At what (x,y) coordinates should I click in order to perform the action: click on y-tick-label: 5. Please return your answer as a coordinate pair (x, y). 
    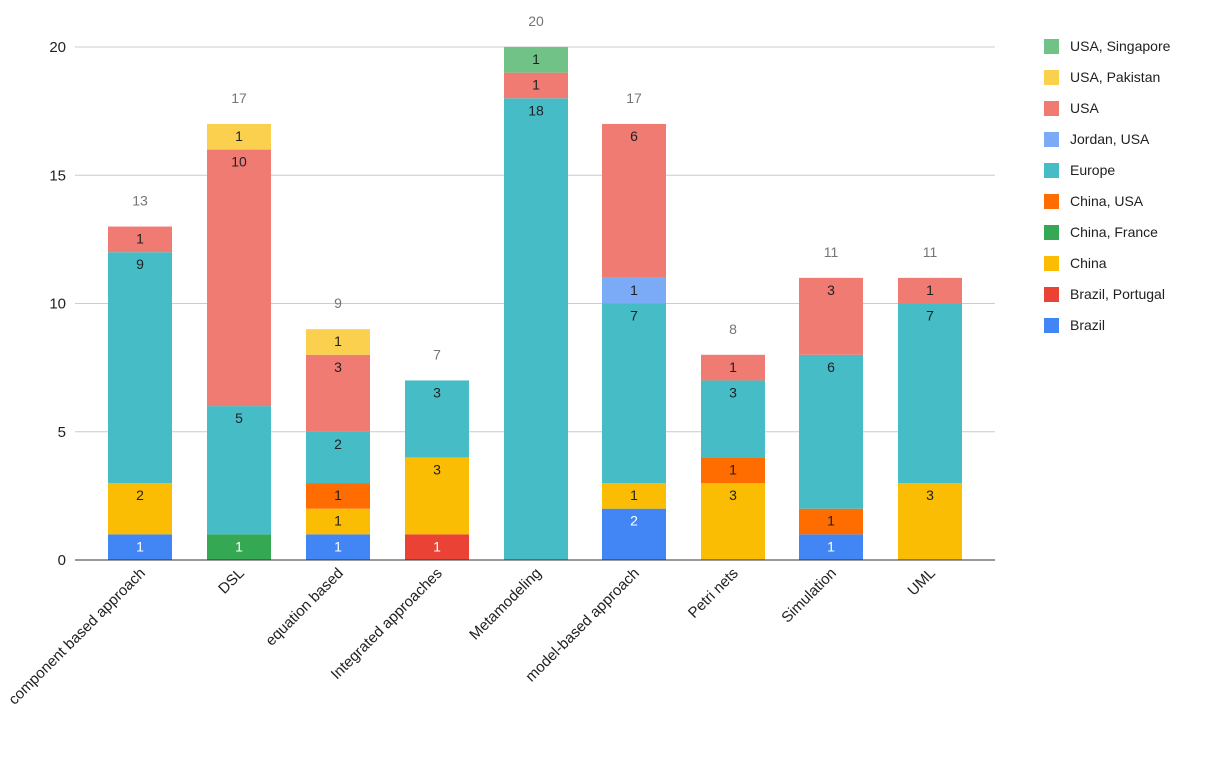
    Looking at the image, I should click on (62, 432).